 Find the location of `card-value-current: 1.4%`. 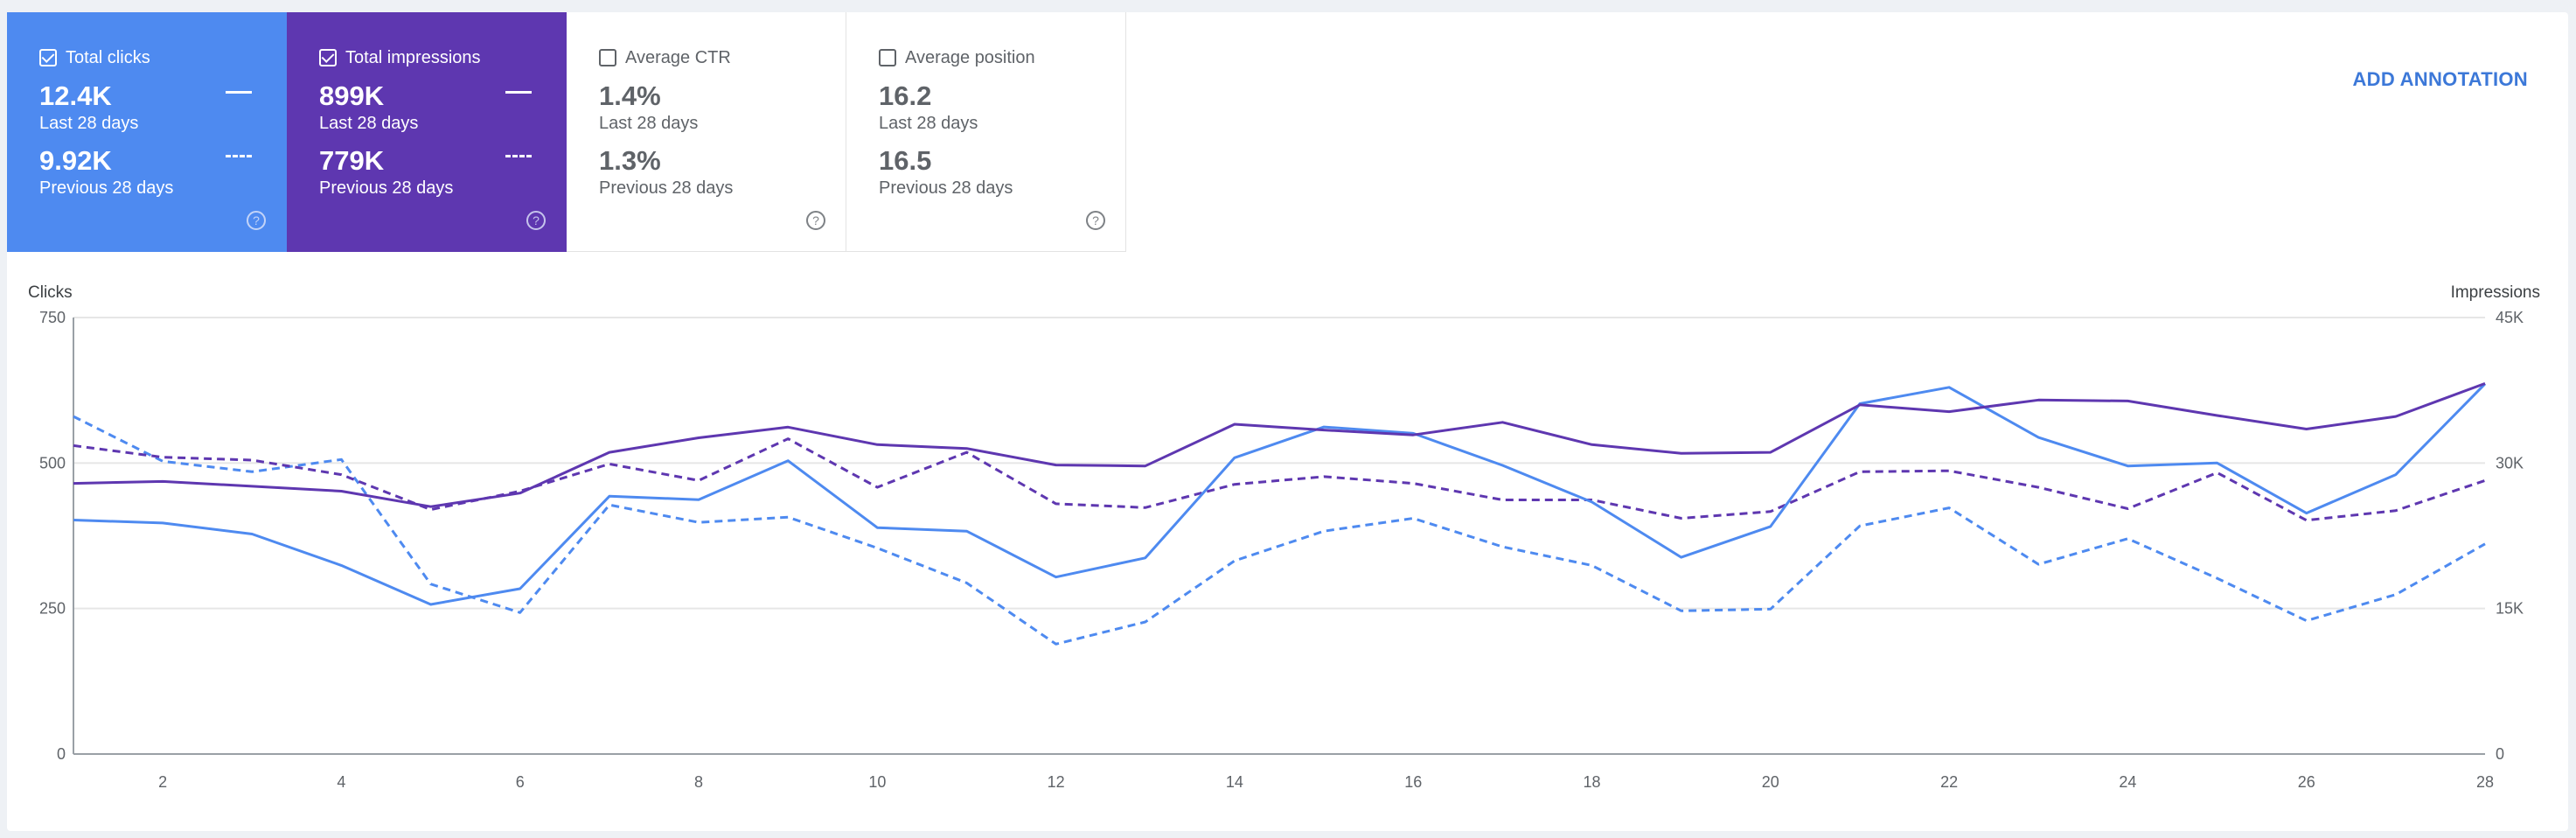

card-value-current: 1.4% is located at coordinates (630, 95).